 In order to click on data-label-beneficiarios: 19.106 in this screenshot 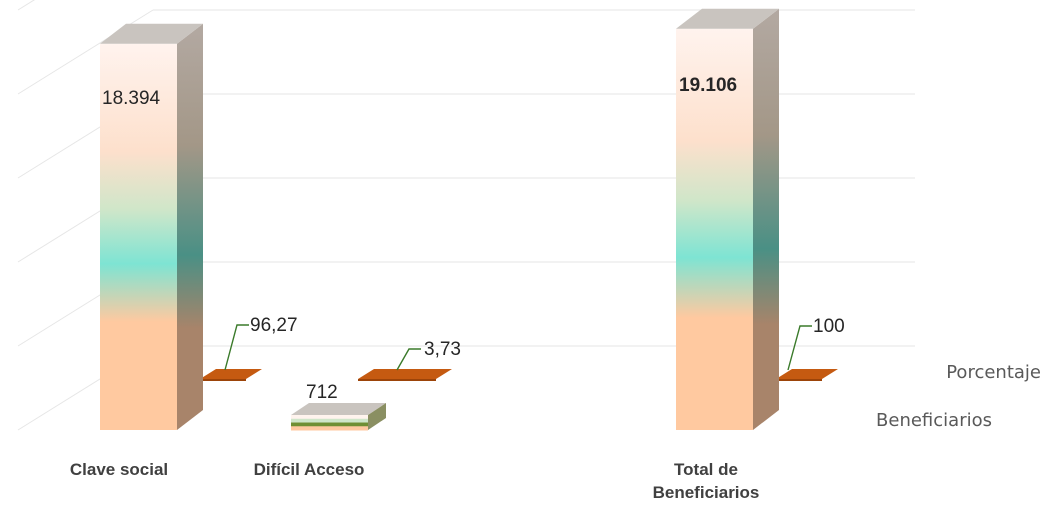, I will do `click(708, 85)`.